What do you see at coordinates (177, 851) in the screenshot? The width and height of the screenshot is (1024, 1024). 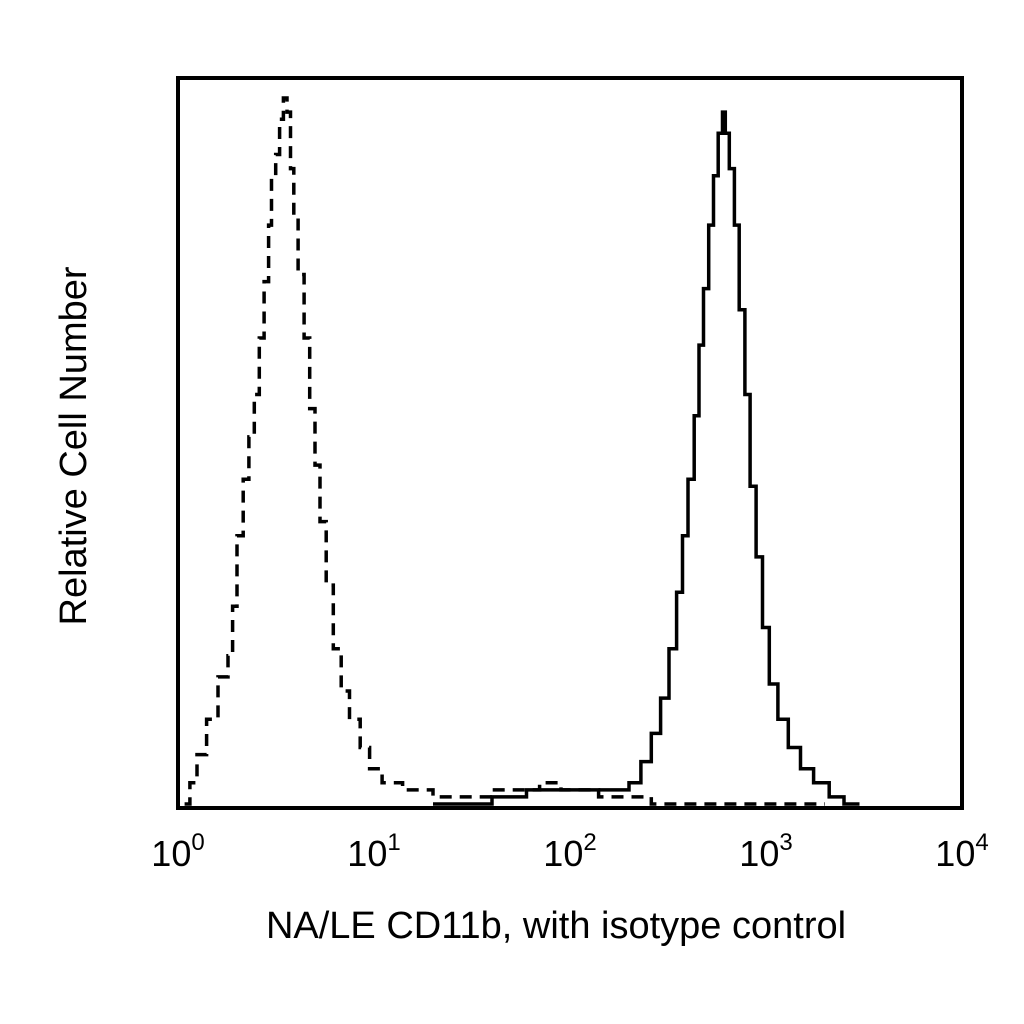 I see `x-tick-label: 10⁰` at bounding box center [177, 851].